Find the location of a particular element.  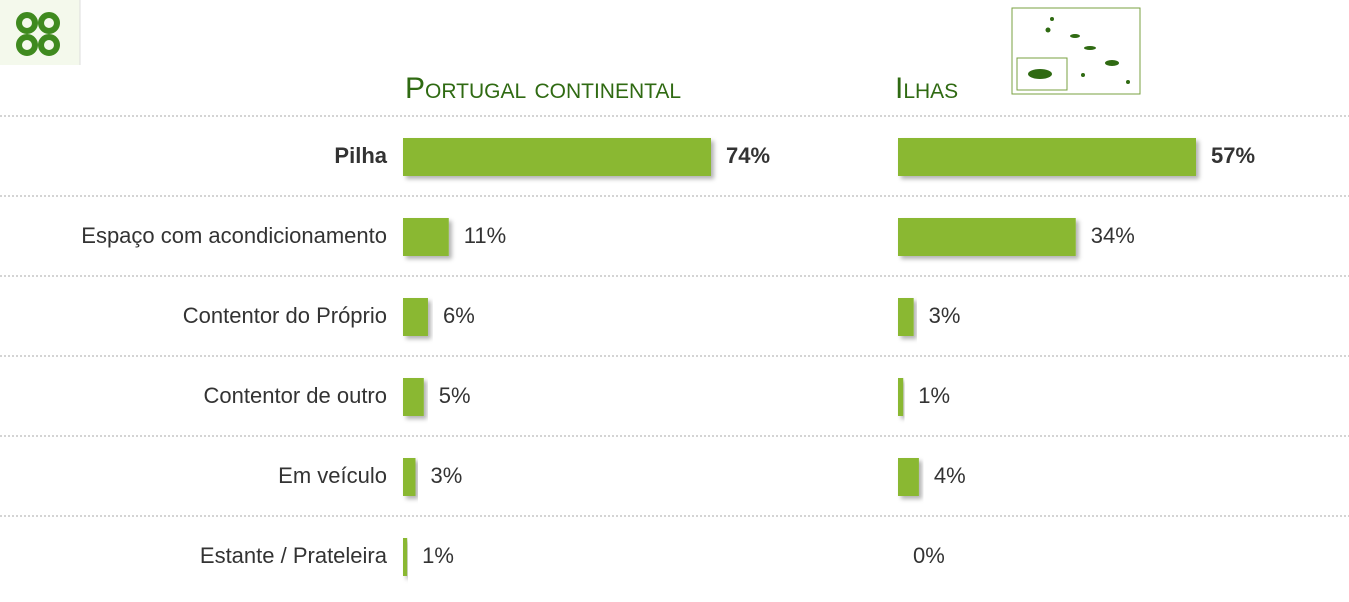

value-label: 0% is located at coordinates (929, 555).